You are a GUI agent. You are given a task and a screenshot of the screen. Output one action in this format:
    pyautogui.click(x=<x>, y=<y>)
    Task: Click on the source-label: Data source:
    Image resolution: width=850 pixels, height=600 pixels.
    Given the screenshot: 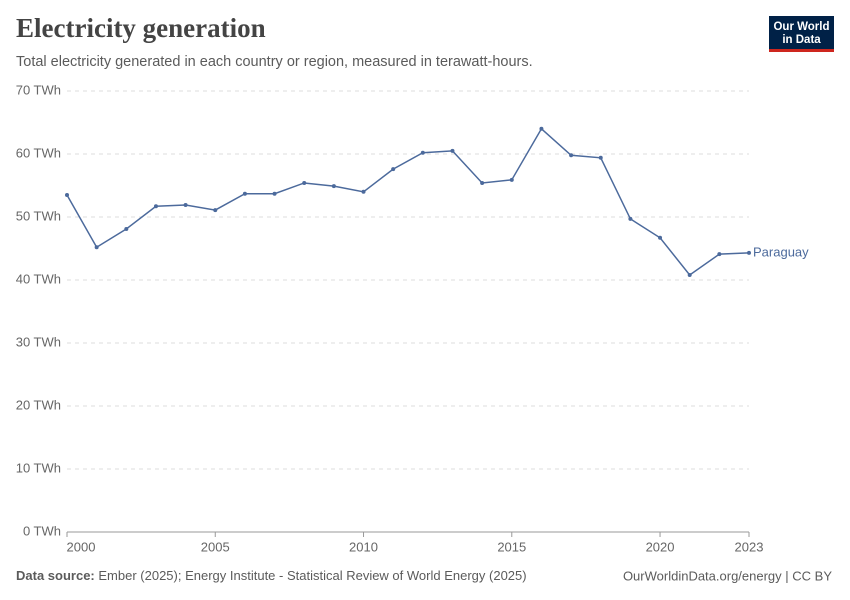 What is the action you would take?
    pyautogui.click(x=55, y=575)
    